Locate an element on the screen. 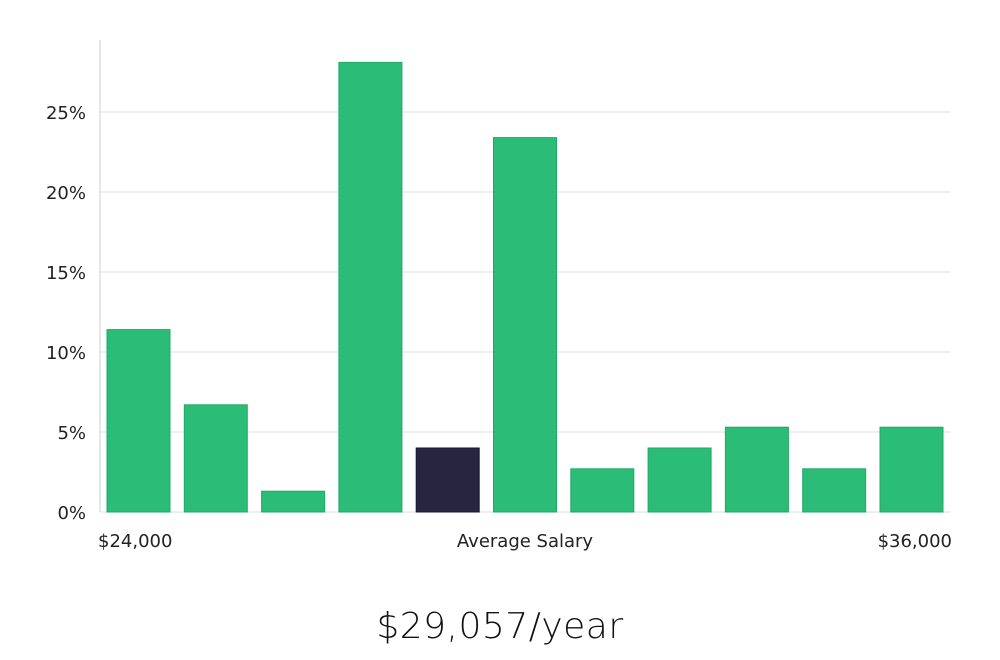  y-tick-label: 5% is located at coordinates (71, 433).